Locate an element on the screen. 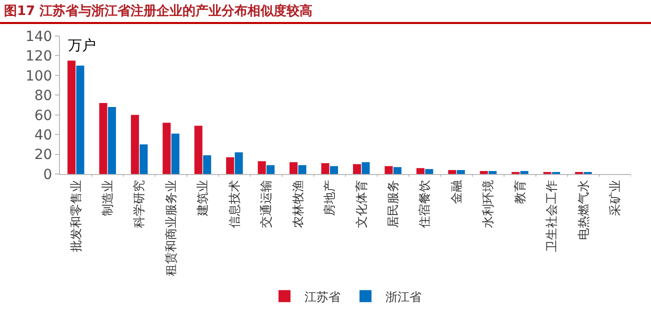  x-tick-label: 卫生社会工作 is located at coordinates (551, 216).